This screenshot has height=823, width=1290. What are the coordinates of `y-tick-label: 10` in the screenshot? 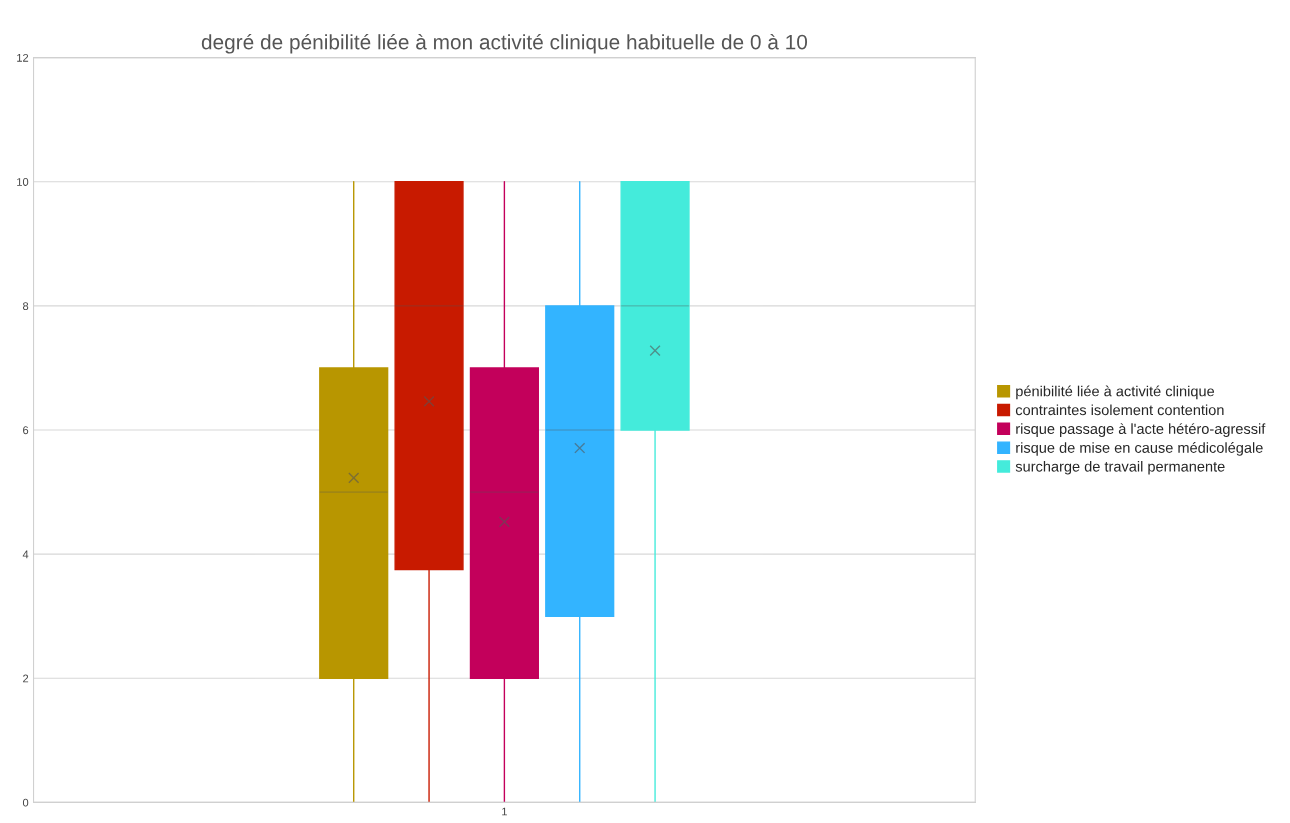 It's located at (23, 182).